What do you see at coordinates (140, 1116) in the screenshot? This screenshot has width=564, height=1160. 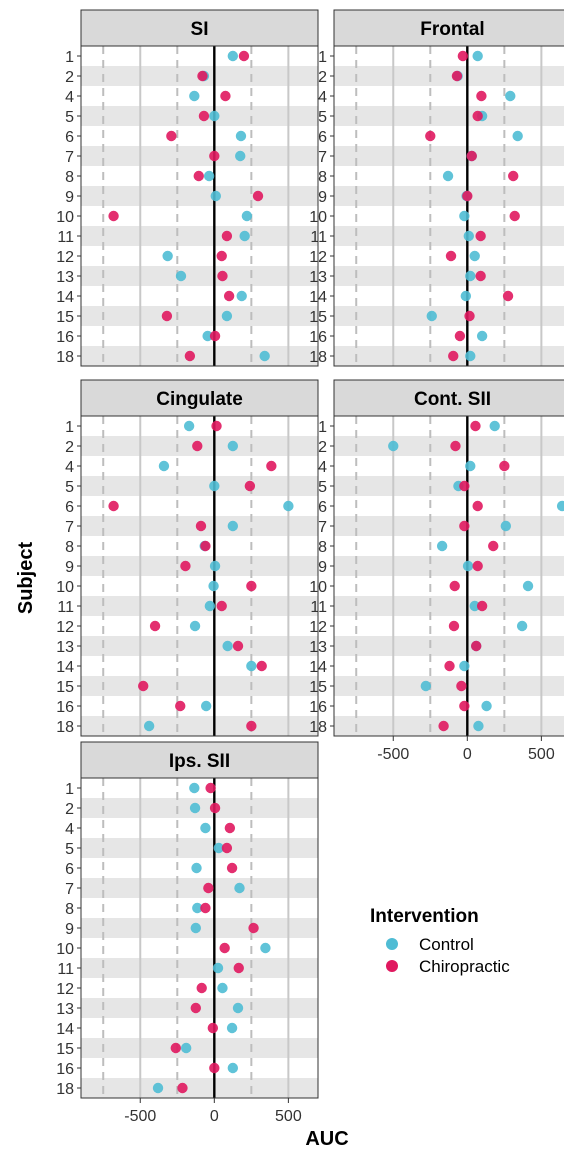 I see `x-tick-label: -500` at bounding box center [140, 1116].